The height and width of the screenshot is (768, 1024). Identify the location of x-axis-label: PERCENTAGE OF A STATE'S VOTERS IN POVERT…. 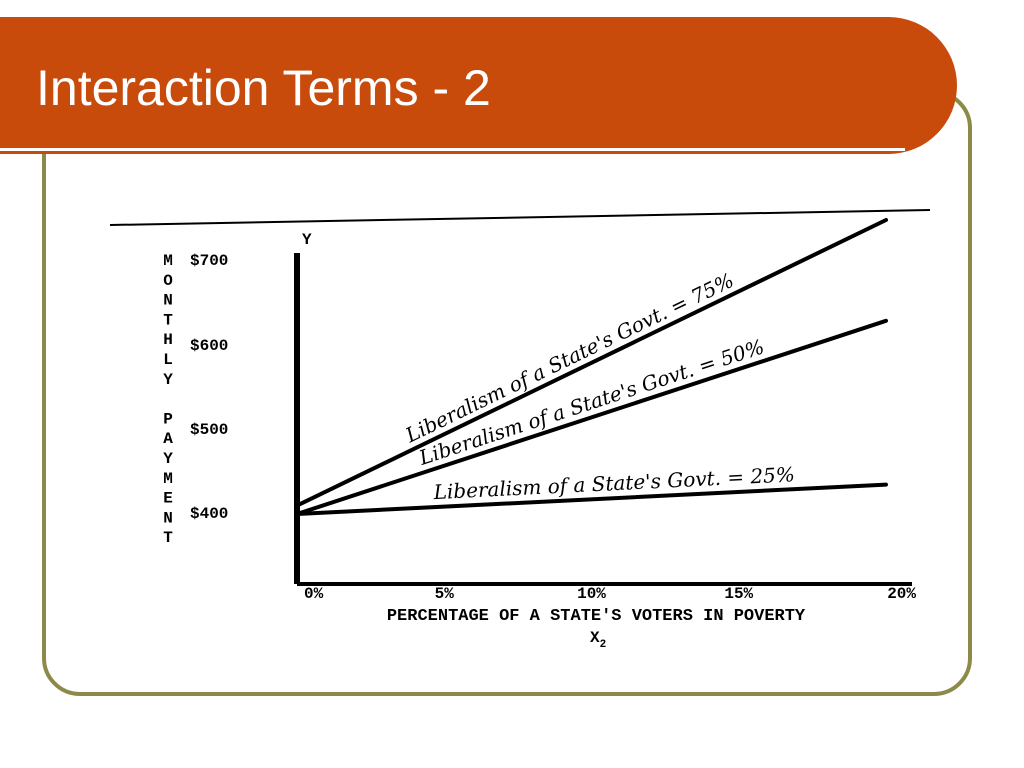
(596, 616).